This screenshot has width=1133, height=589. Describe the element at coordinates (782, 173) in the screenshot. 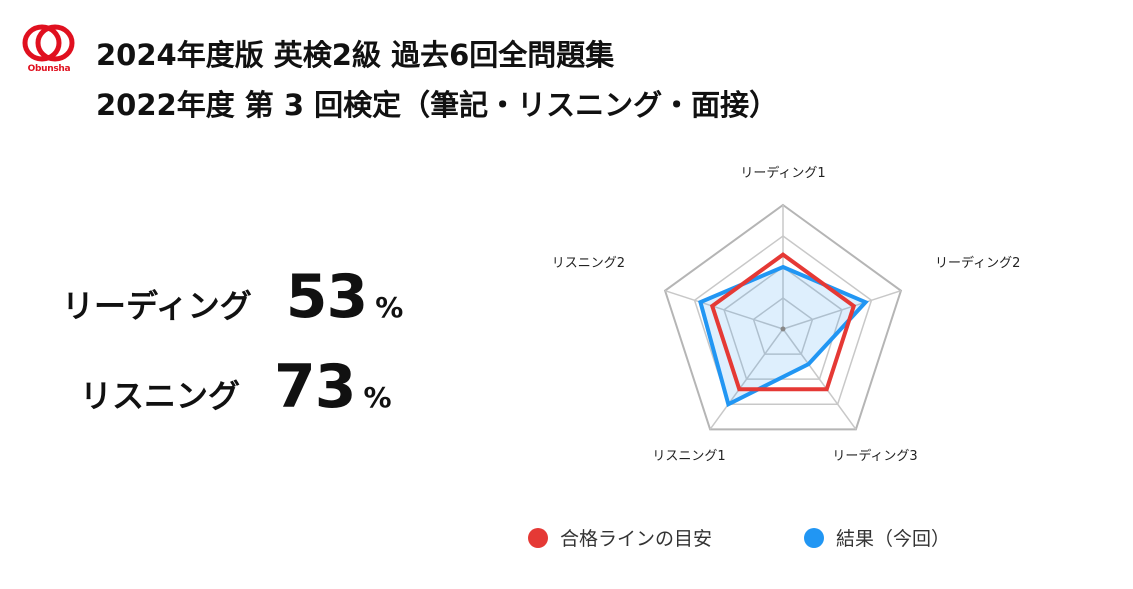

I see `axis-label: リーディング1` at that location.